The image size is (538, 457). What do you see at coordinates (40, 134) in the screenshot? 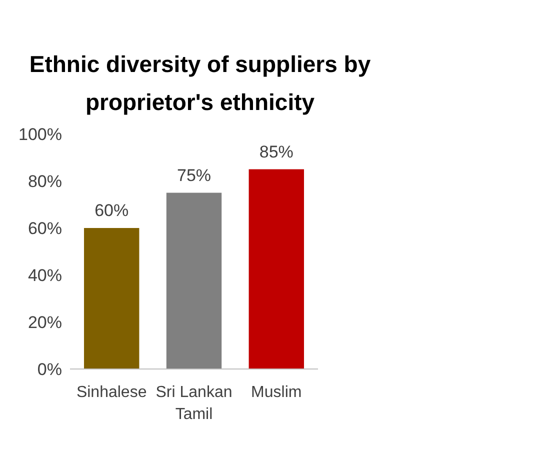
I see `y-tick-label: 100%` at bounding box center [40, 134].